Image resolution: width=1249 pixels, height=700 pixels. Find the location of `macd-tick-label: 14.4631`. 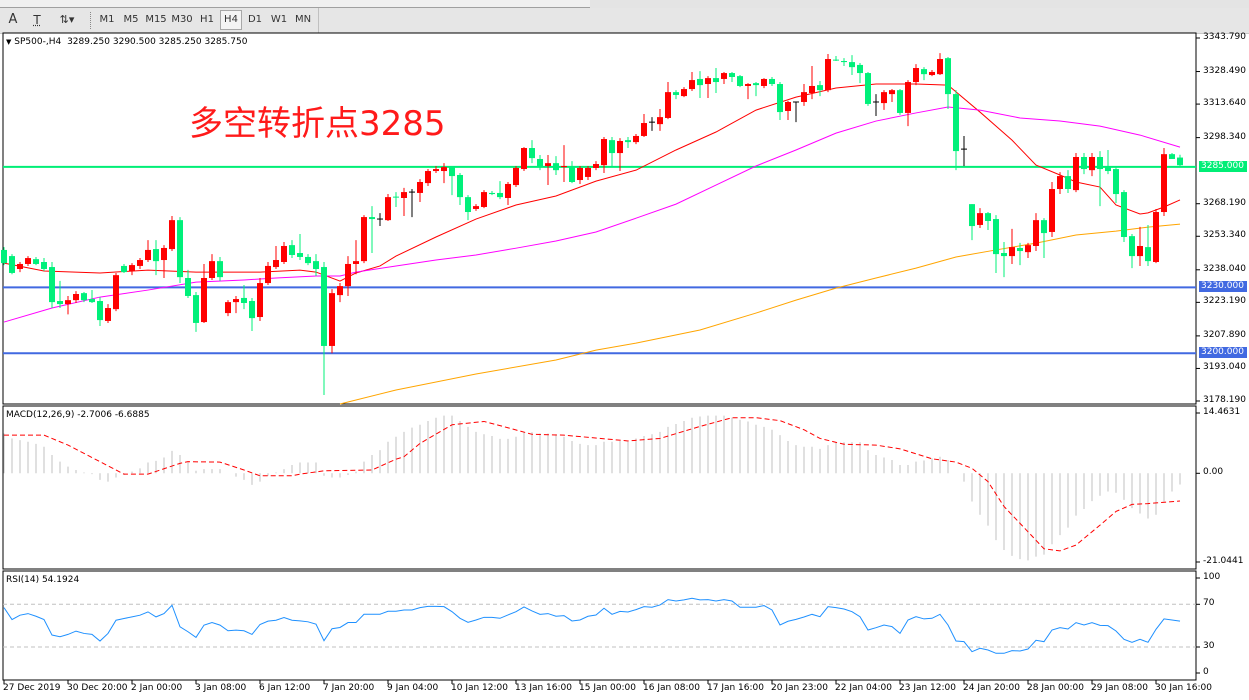

macd-tick-label: 14.4631 is located at coordinates (1222, 412).